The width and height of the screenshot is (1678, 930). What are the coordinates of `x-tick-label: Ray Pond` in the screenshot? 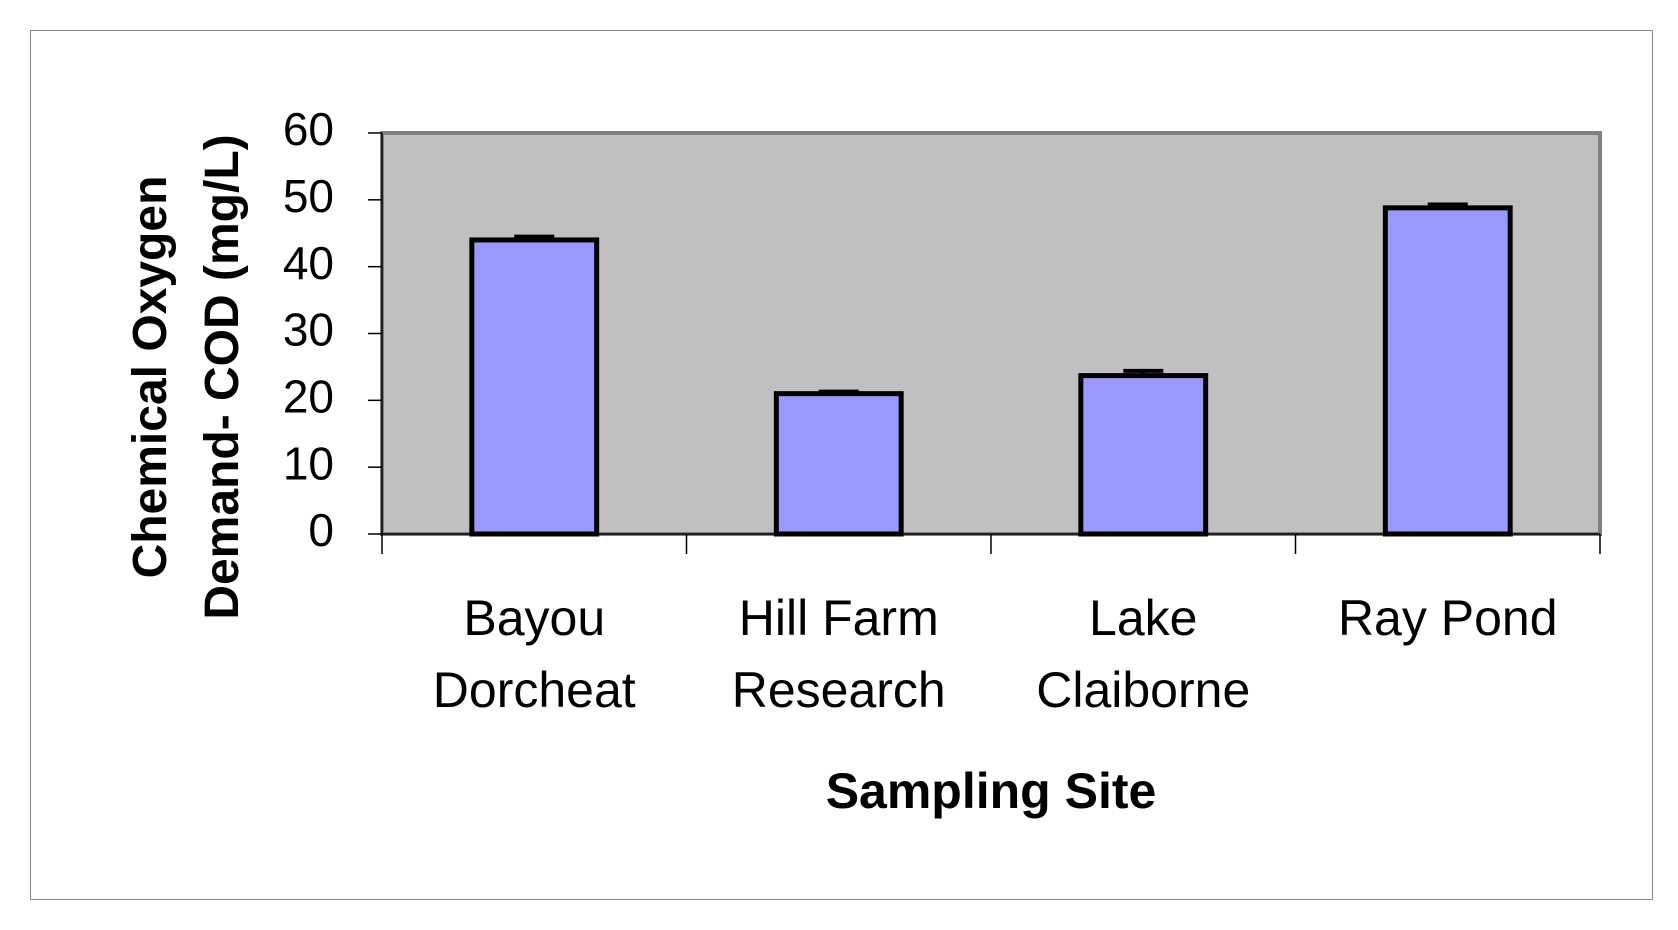 It's located at (1447, 618).